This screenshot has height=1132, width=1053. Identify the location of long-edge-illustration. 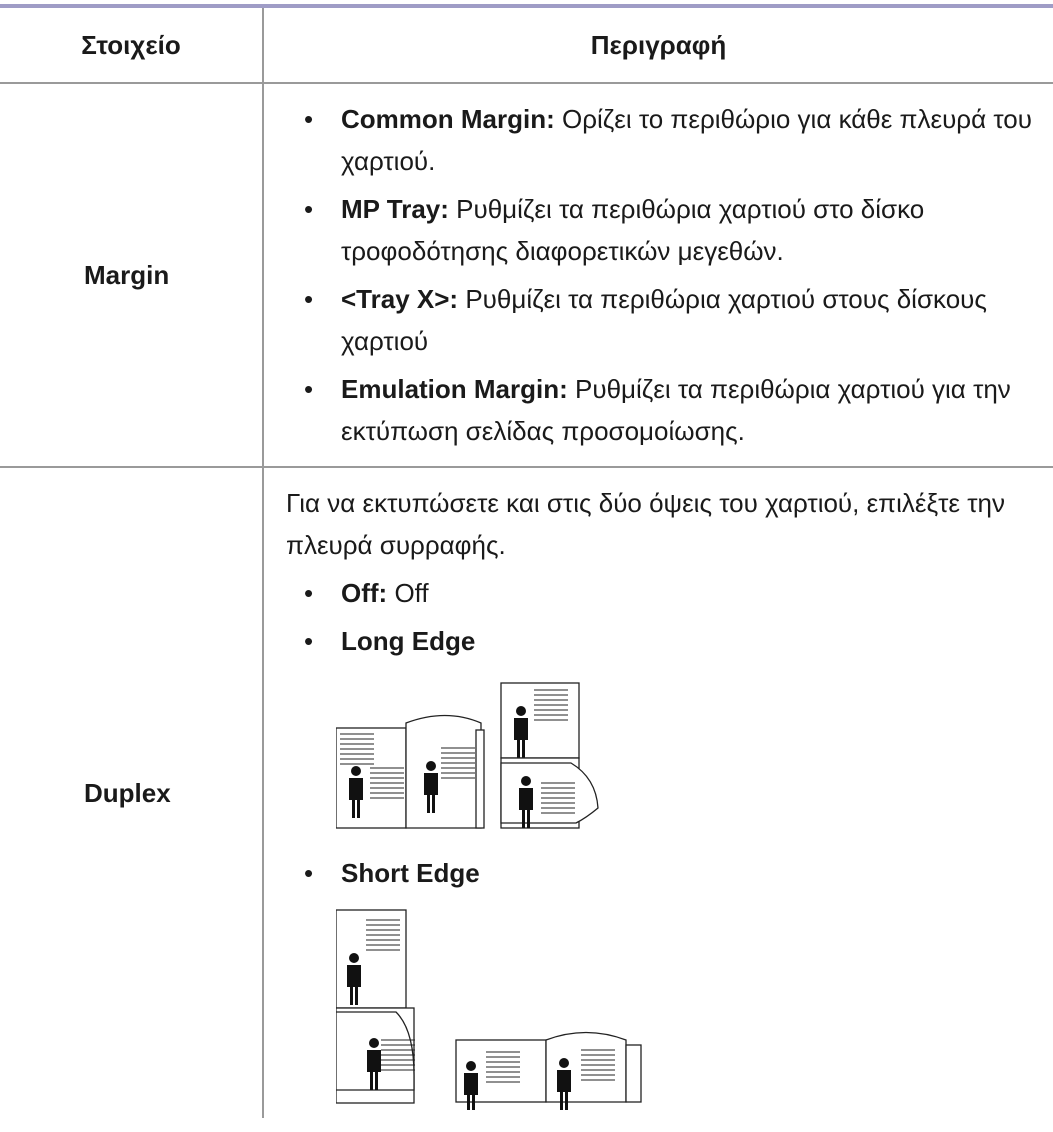
(467, 755).